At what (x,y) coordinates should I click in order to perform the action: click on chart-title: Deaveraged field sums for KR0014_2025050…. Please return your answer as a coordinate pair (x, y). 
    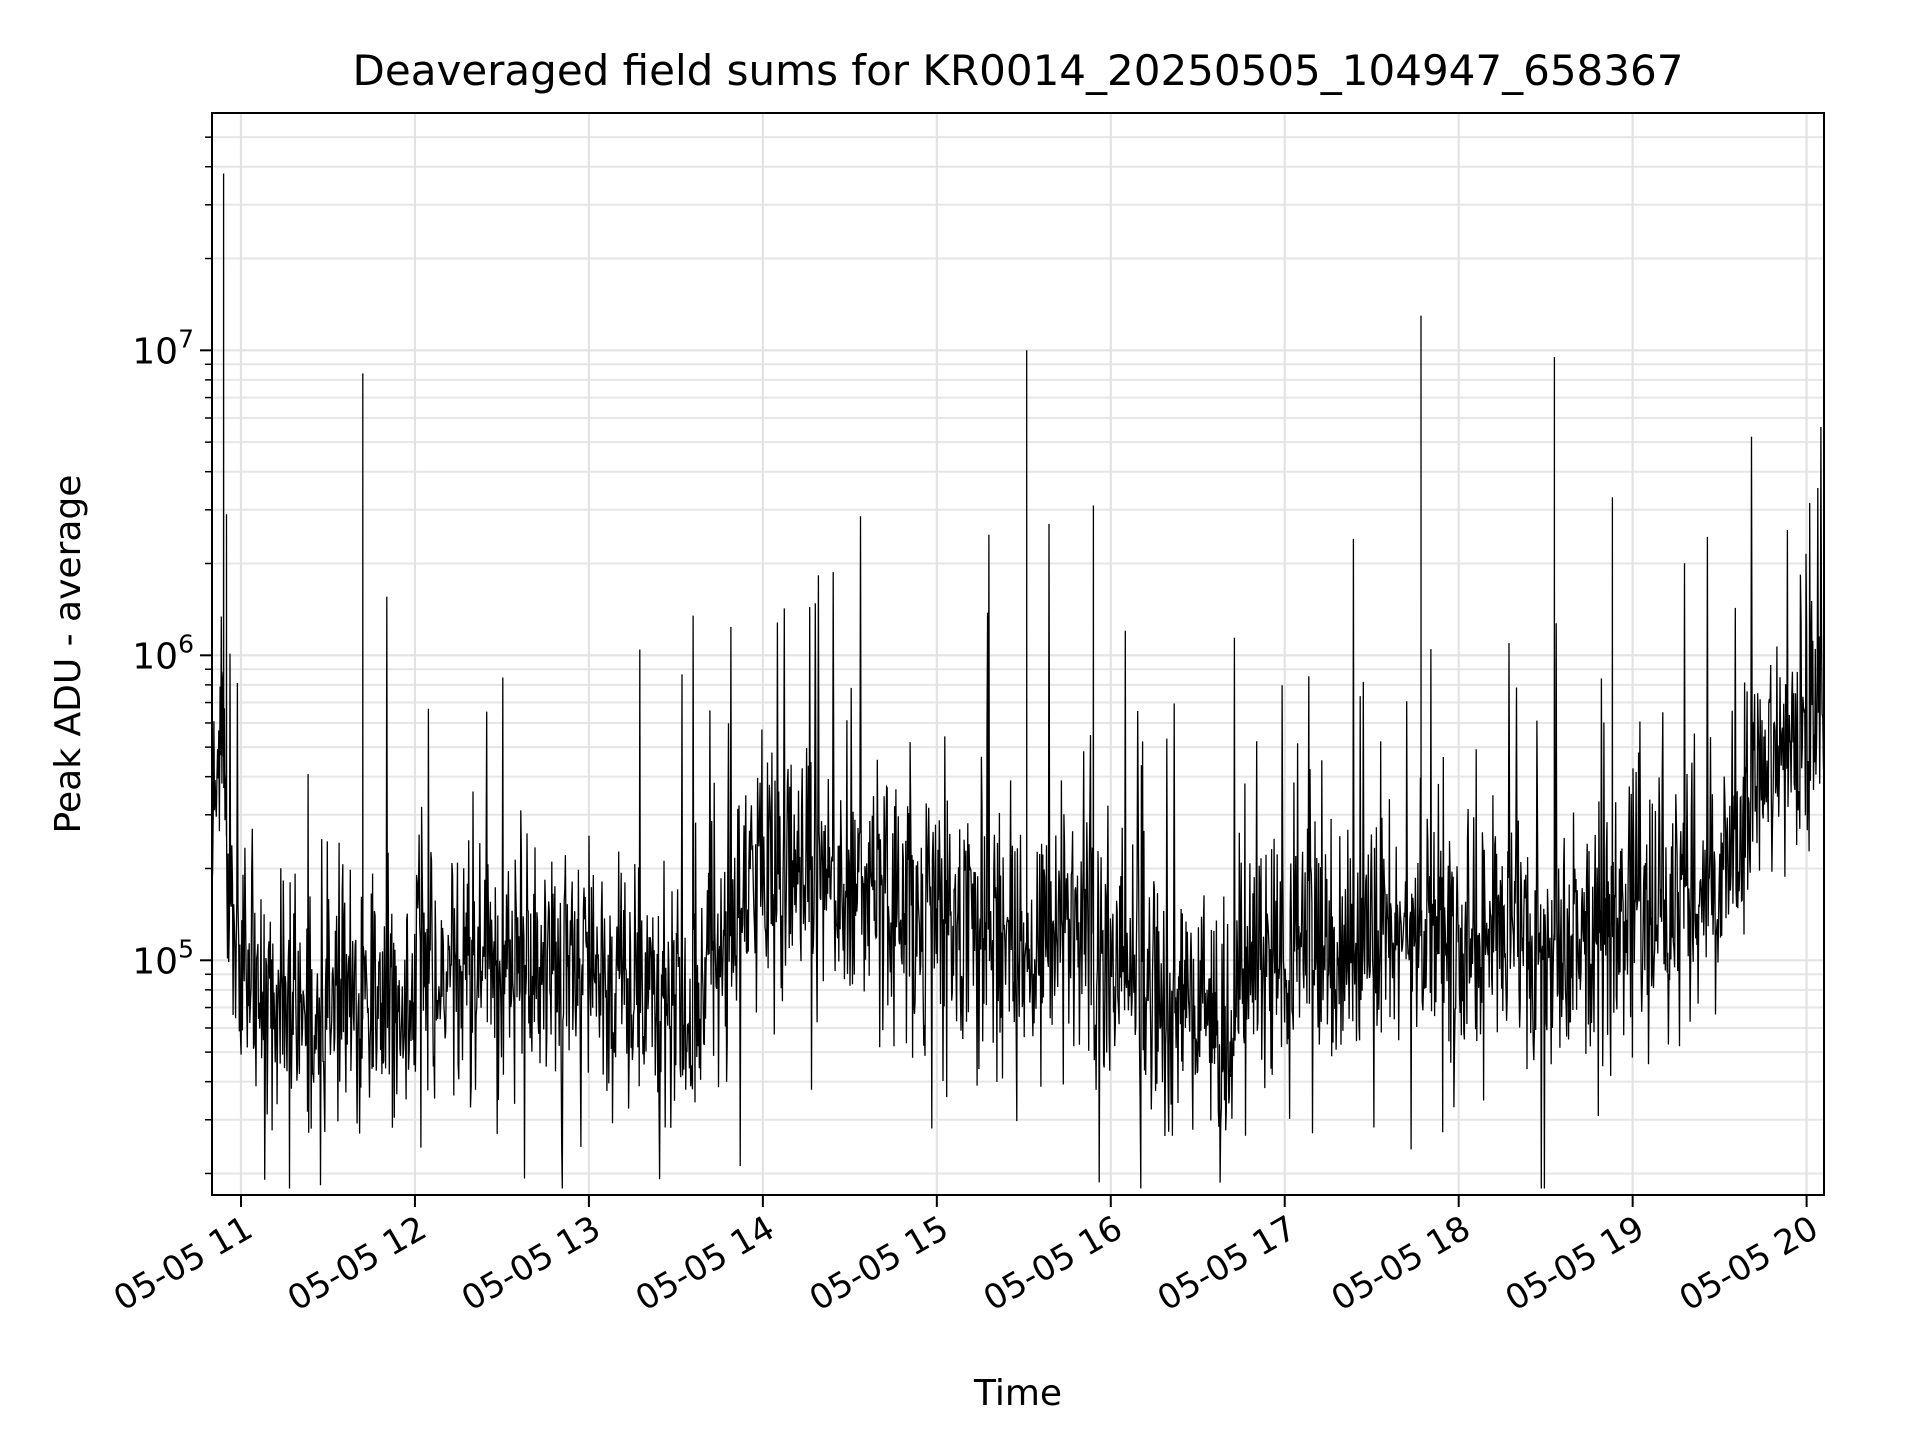
    Looking at the image, I should click on (1018, 70).